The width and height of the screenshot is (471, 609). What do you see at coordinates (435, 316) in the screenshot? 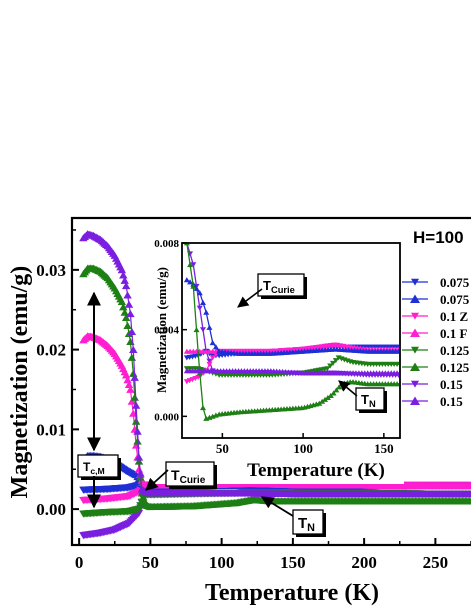
I see `legend-entry: 0.1 Z` at bounding box center [435, 316].